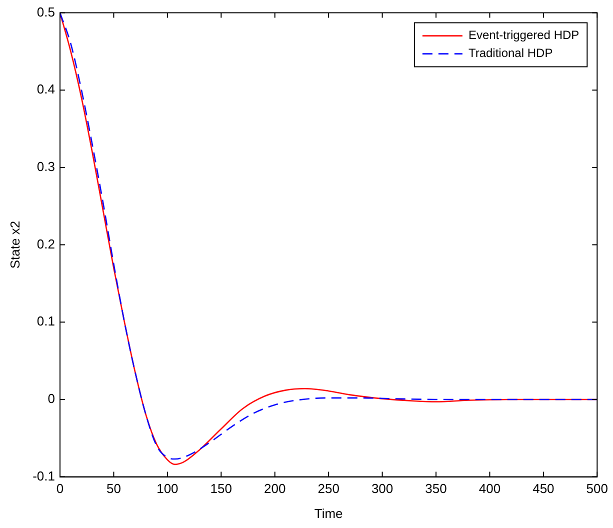  I want to click on x-tick-label: 50, so click(113, 488).